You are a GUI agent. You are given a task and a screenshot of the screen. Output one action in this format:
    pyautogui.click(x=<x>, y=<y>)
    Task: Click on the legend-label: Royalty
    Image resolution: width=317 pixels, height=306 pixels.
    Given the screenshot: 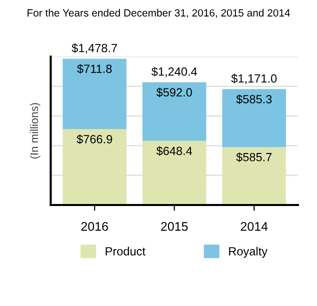 What is the action you would take?
    pyautogui.click(x=248, y=252)
    